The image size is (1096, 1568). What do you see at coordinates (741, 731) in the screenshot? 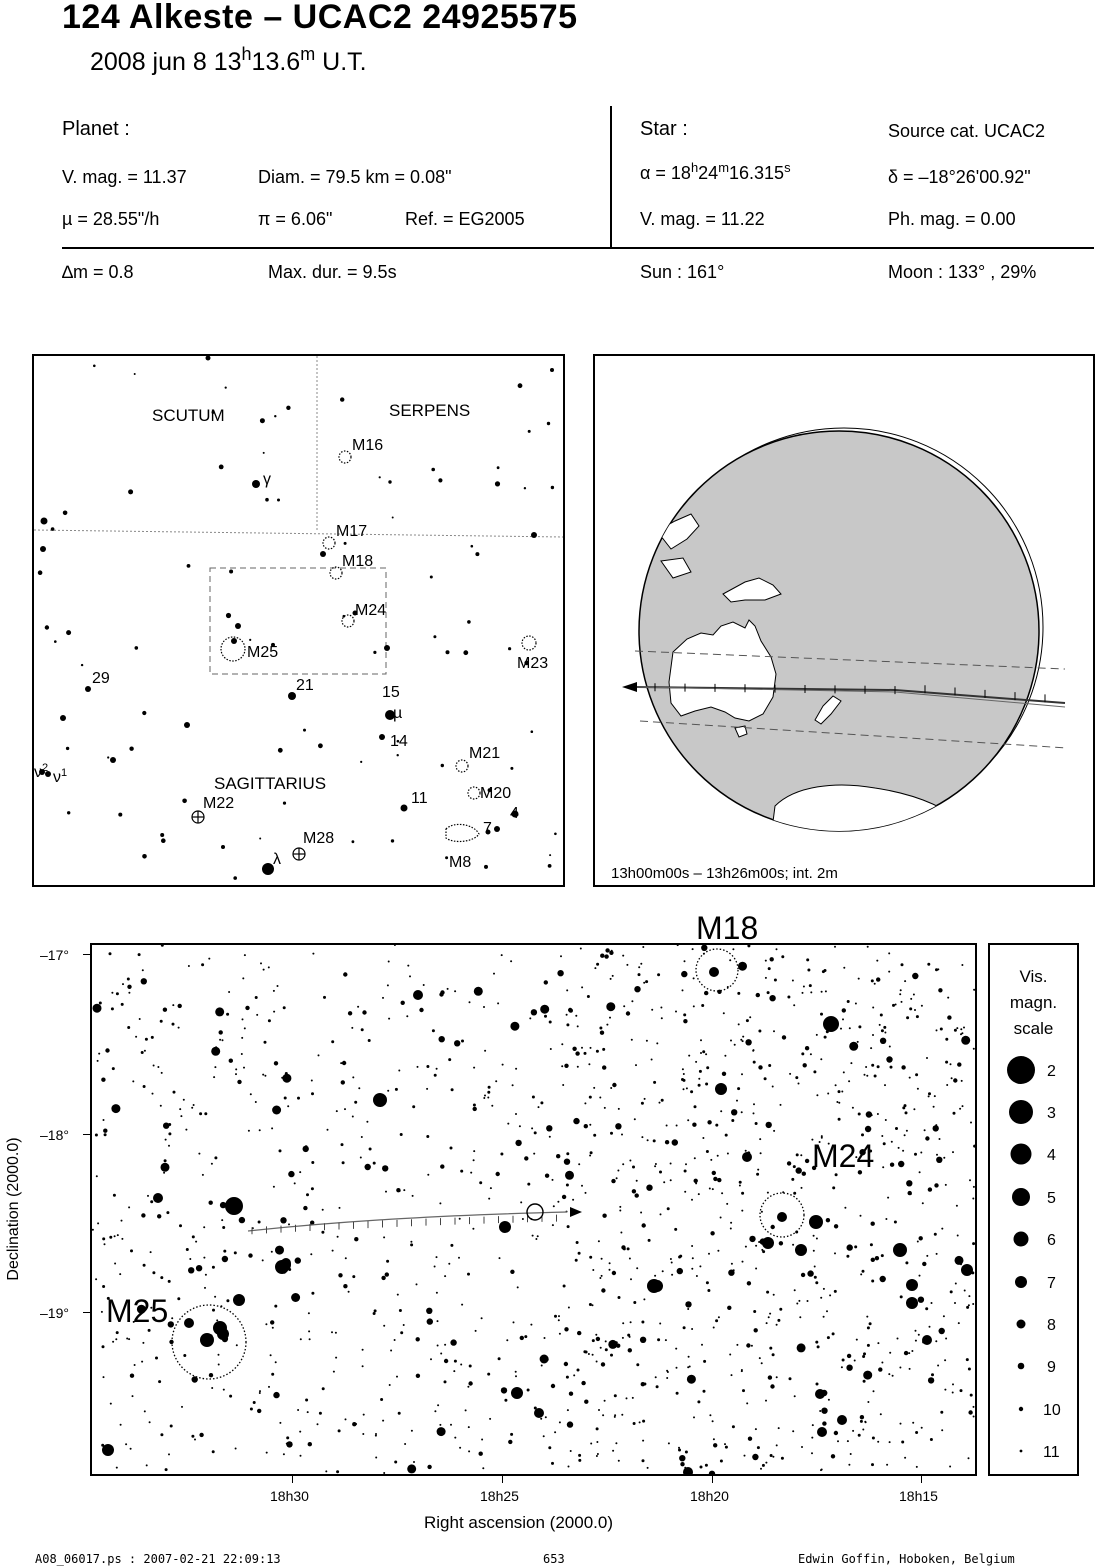
I see `tasmania` at bounding box center [741, 731].